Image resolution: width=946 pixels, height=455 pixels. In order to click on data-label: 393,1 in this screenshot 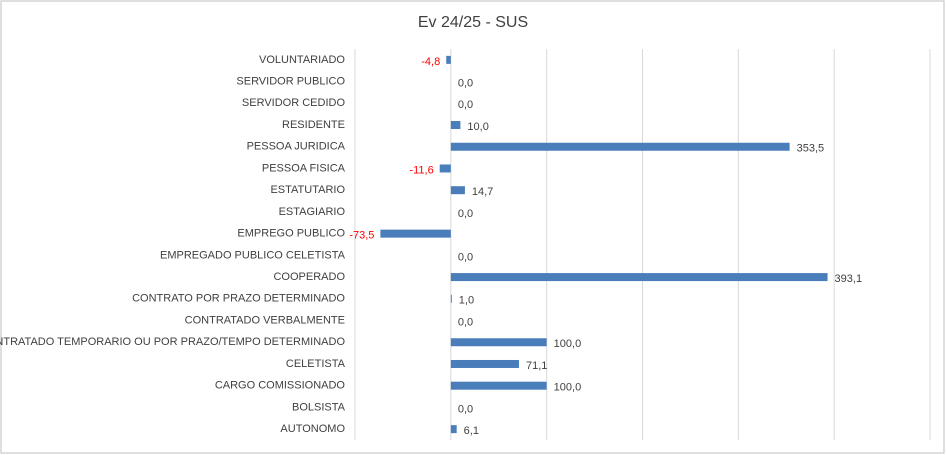, I will do `click(849, 279)`.